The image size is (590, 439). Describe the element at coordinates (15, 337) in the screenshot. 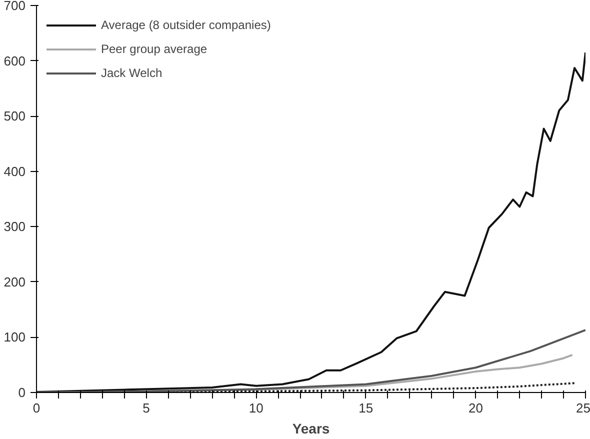

I see `y-tick-label: 100` at that location.